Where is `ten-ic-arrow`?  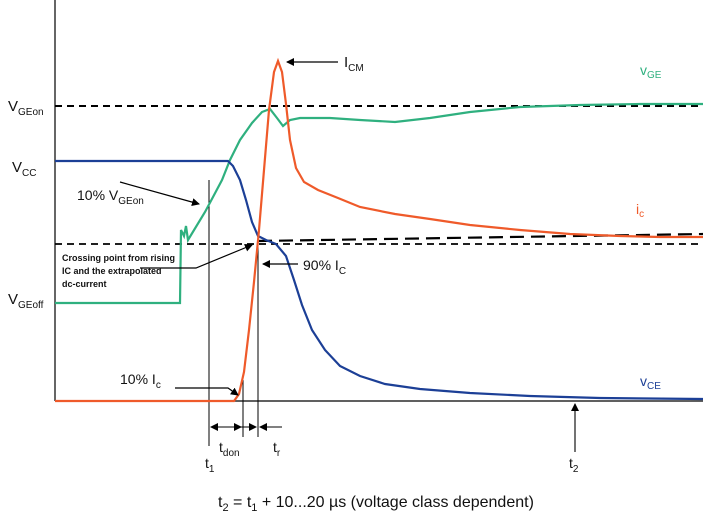
ten-ic-arrow is located at coordinates (207, 391).